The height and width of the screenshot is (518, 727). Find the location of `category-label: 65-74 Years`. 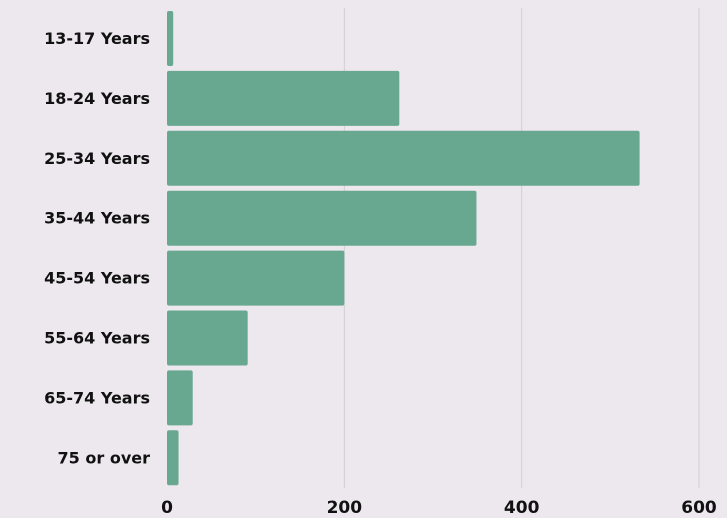

category-label: 65-74 Years is located at coordinates (97, 397).